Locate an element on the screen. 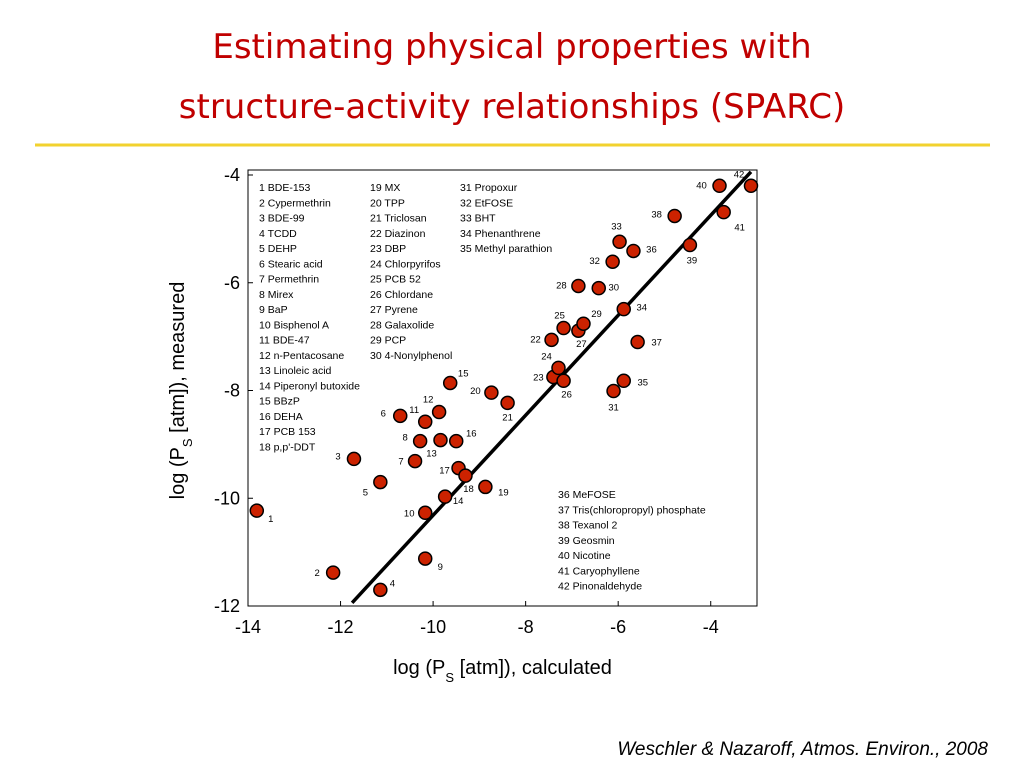  point-label: 37 is located at coordinates (656, 343).